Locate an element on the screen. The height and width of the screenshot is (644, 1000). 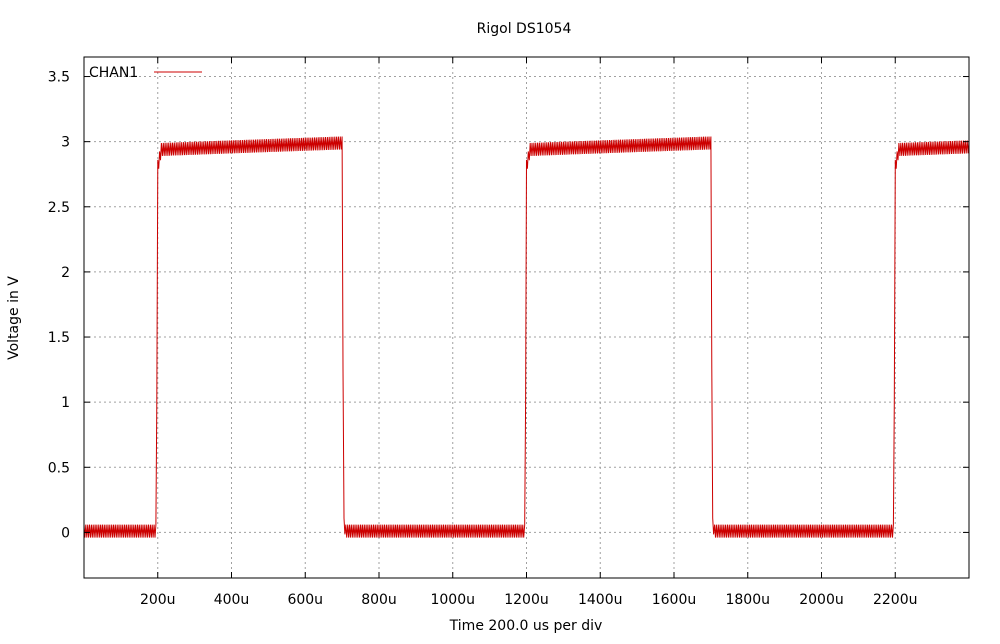
y-tick-label: 2 is located at coordinates (65, 273).